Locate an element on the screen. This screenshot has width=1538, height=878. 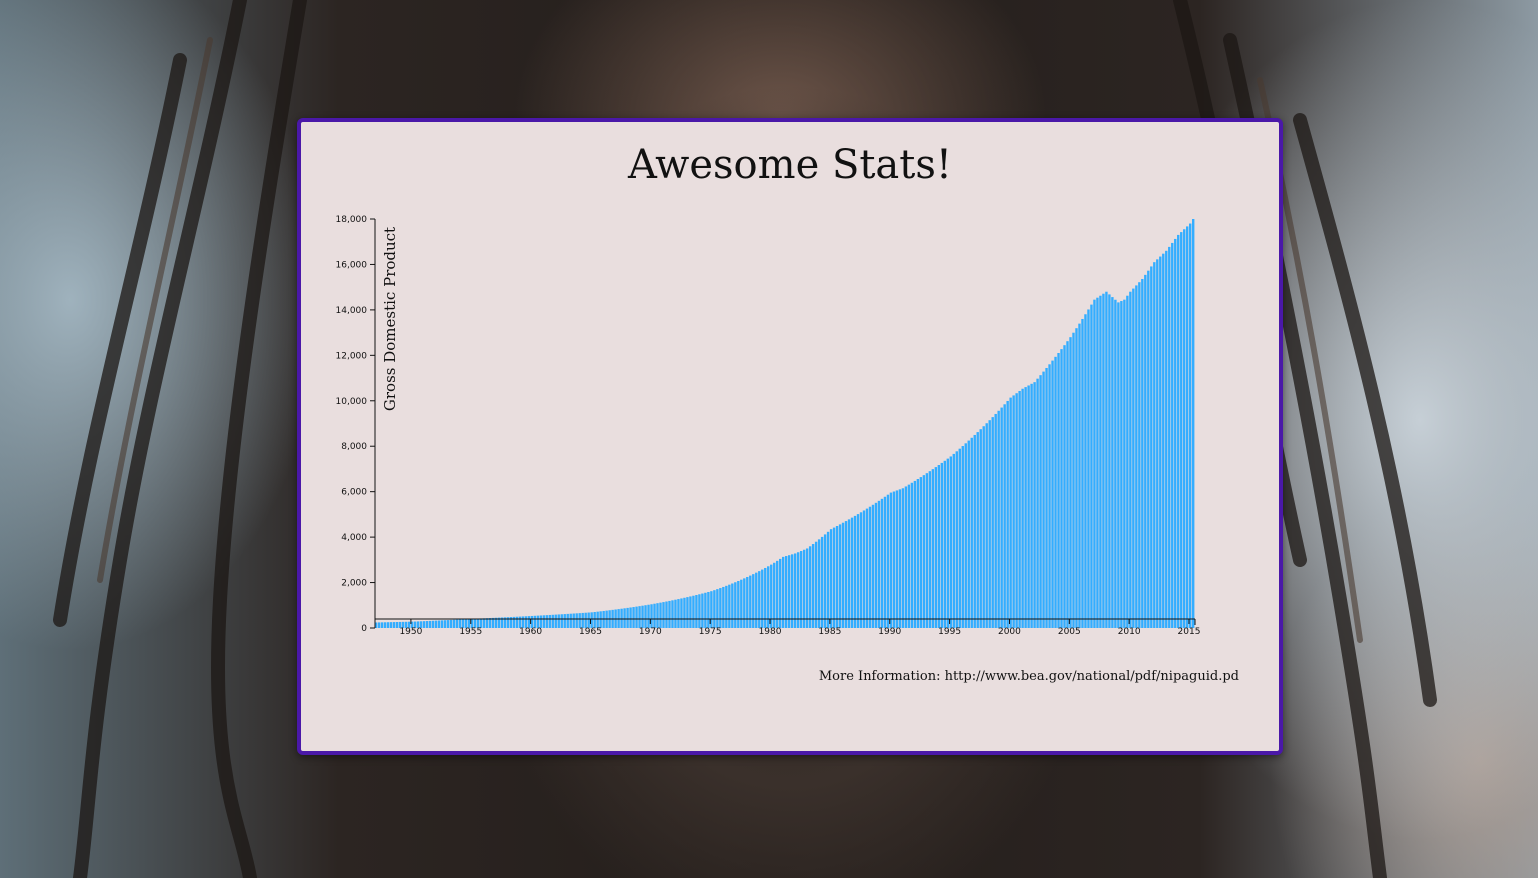
x-tick-label-0: 1950 is located at coordinates (410, 632).